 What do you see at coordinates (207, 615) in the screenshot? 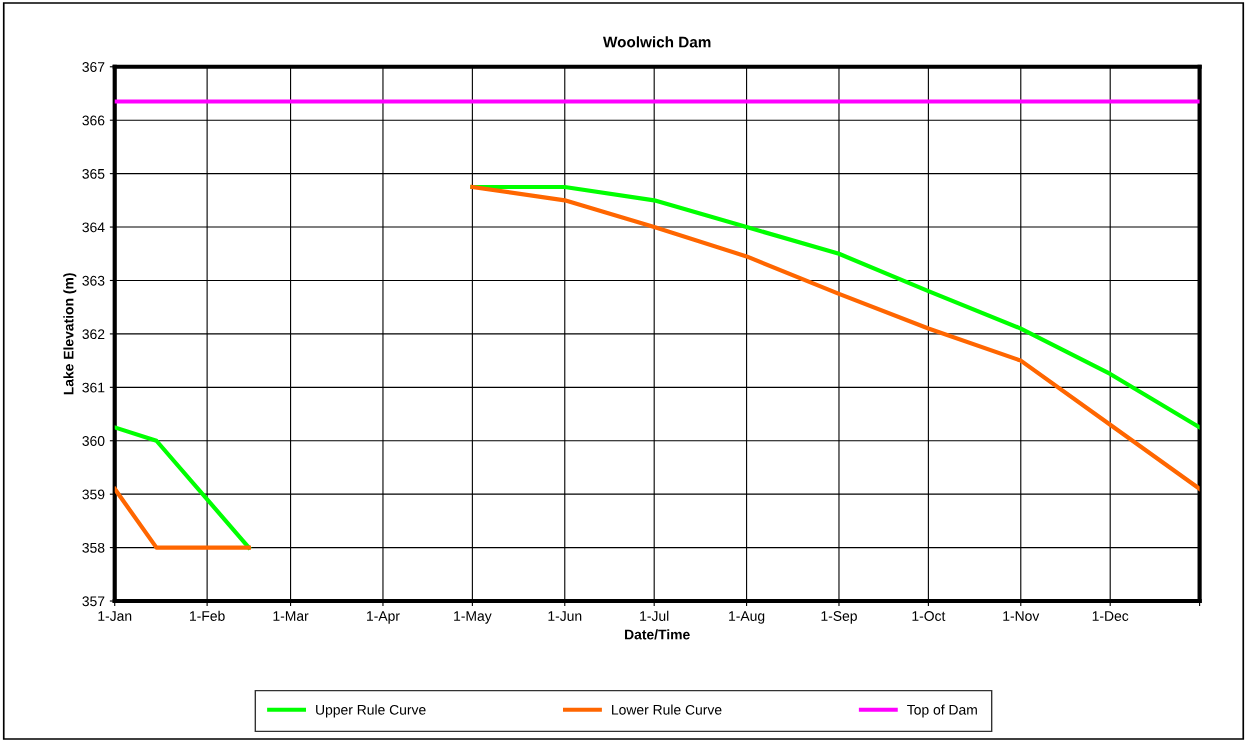
I see `x-tick-label: 1-Feb` at bounding box center [207, 615].